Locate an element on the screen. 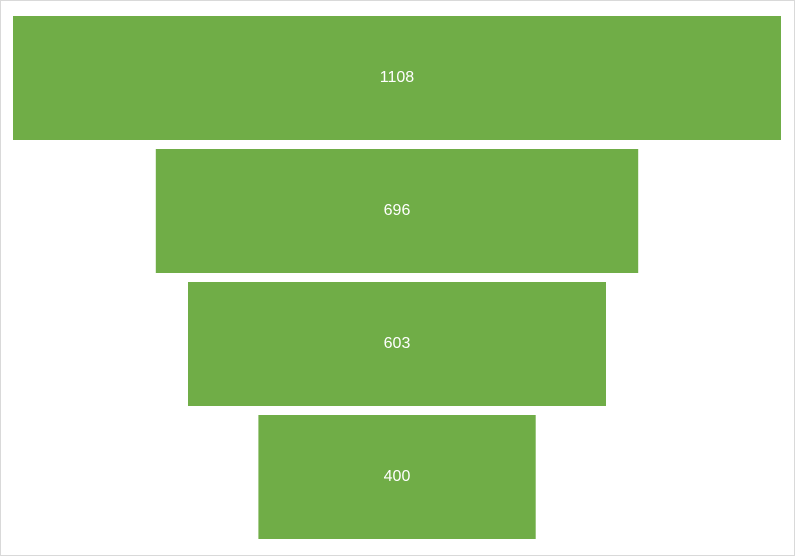 This screenshot has height=556, width=795. funnel-bar-1-label: 1108 is located at coordinates (397, 77).